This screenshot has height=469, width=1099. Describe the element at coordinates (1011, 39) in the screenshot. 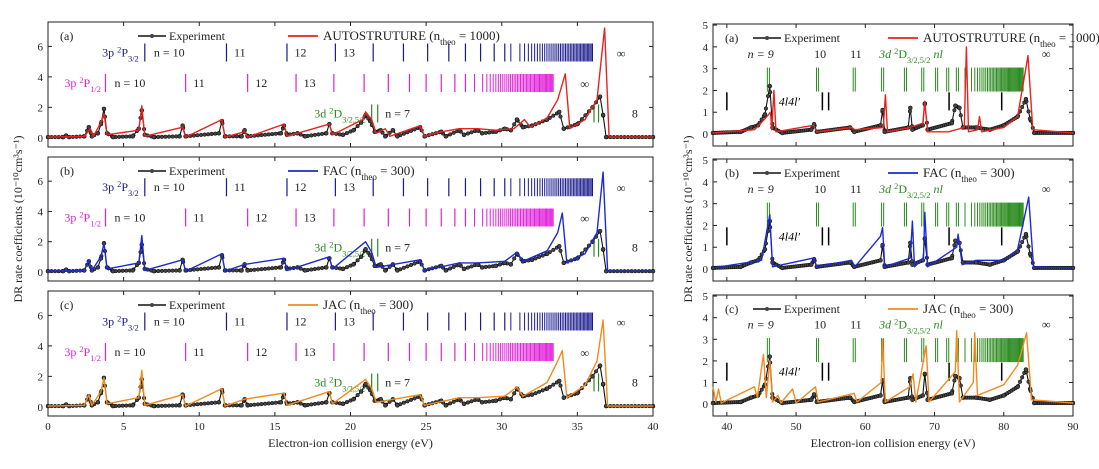

I see `legend-theory-label: AUTOSTRUTURE (ntheo = 1000)` at that location.